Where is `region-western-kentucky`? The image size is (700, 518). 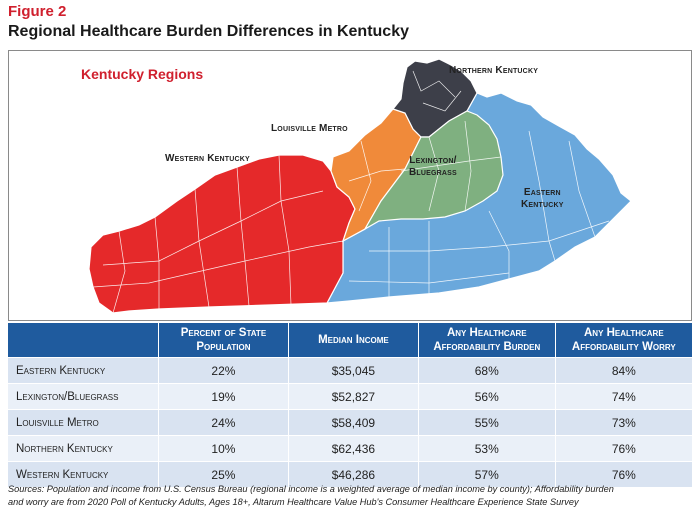
region-western-kentucky is located at coordinates (222, 234).